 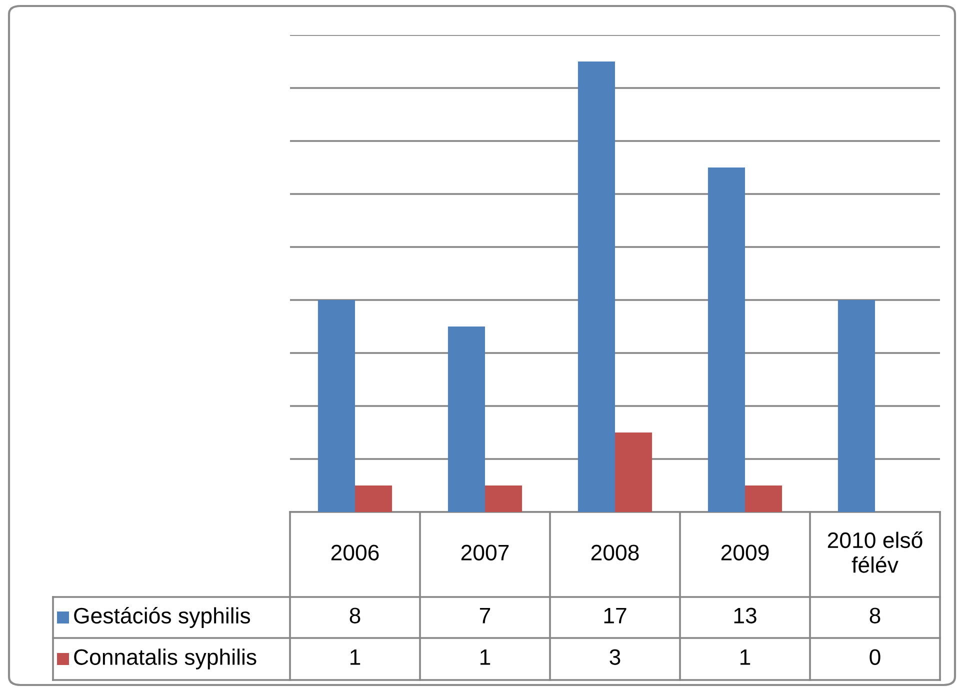 I want to click on x-tick-label: 2008, so click(x=615, y=552).